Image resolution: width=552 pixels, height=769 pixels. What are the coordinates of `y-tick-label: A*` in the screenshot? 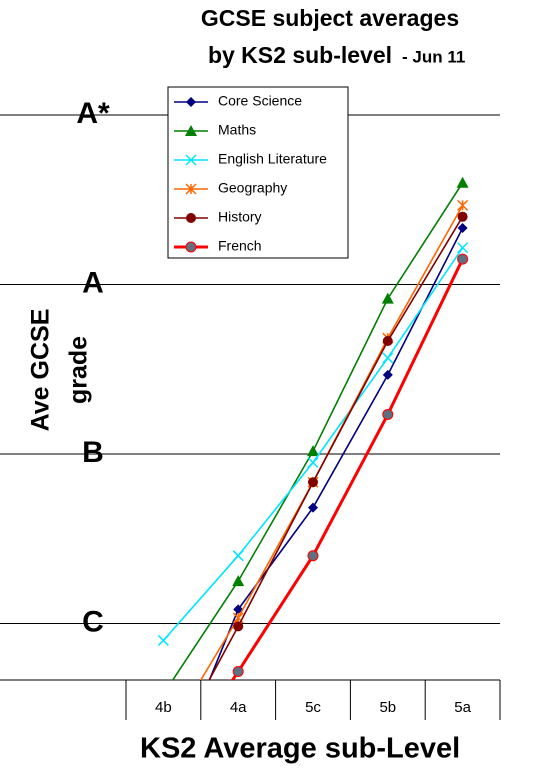 It's located at (93, 113).